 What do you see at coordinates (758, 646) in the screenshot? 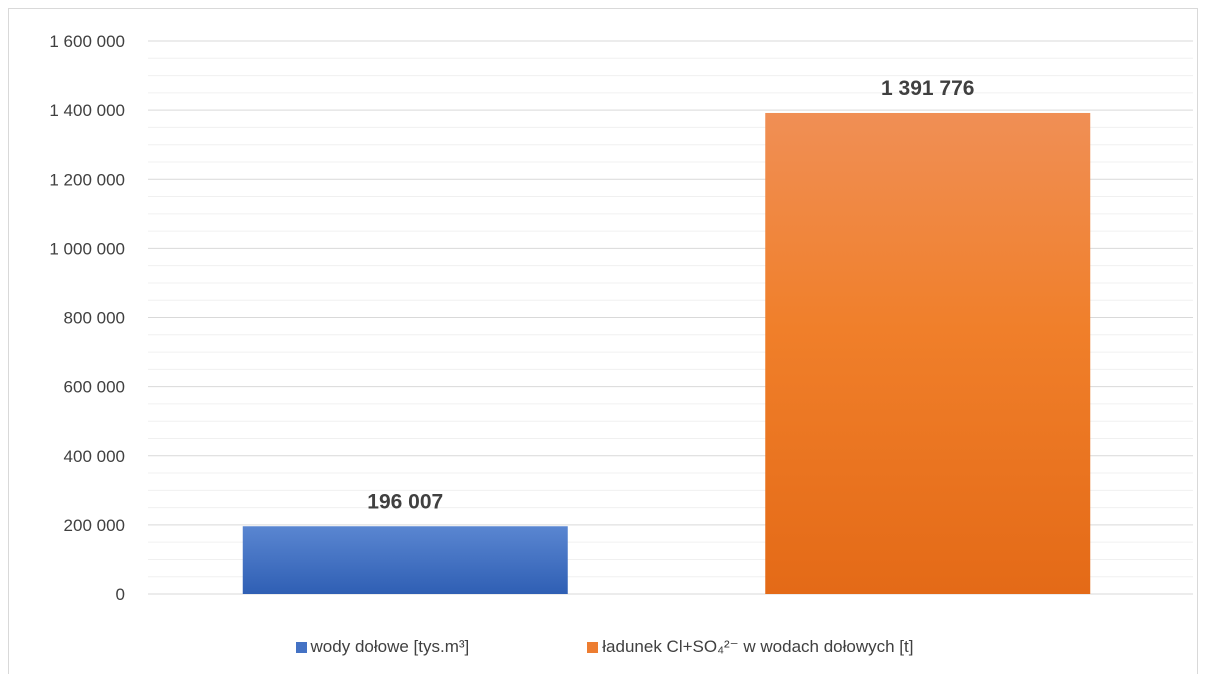
I see `legend-label-1: ładunek Cl+SO₄²⁻ w wodach dołowych [t]` at bounding box center [758, 646].